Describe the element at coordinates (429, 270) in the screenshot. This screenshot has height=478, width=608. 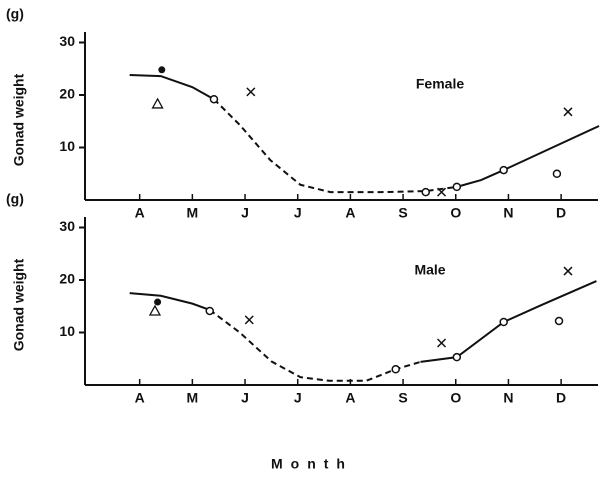
I see `annotation: Male` at that location.